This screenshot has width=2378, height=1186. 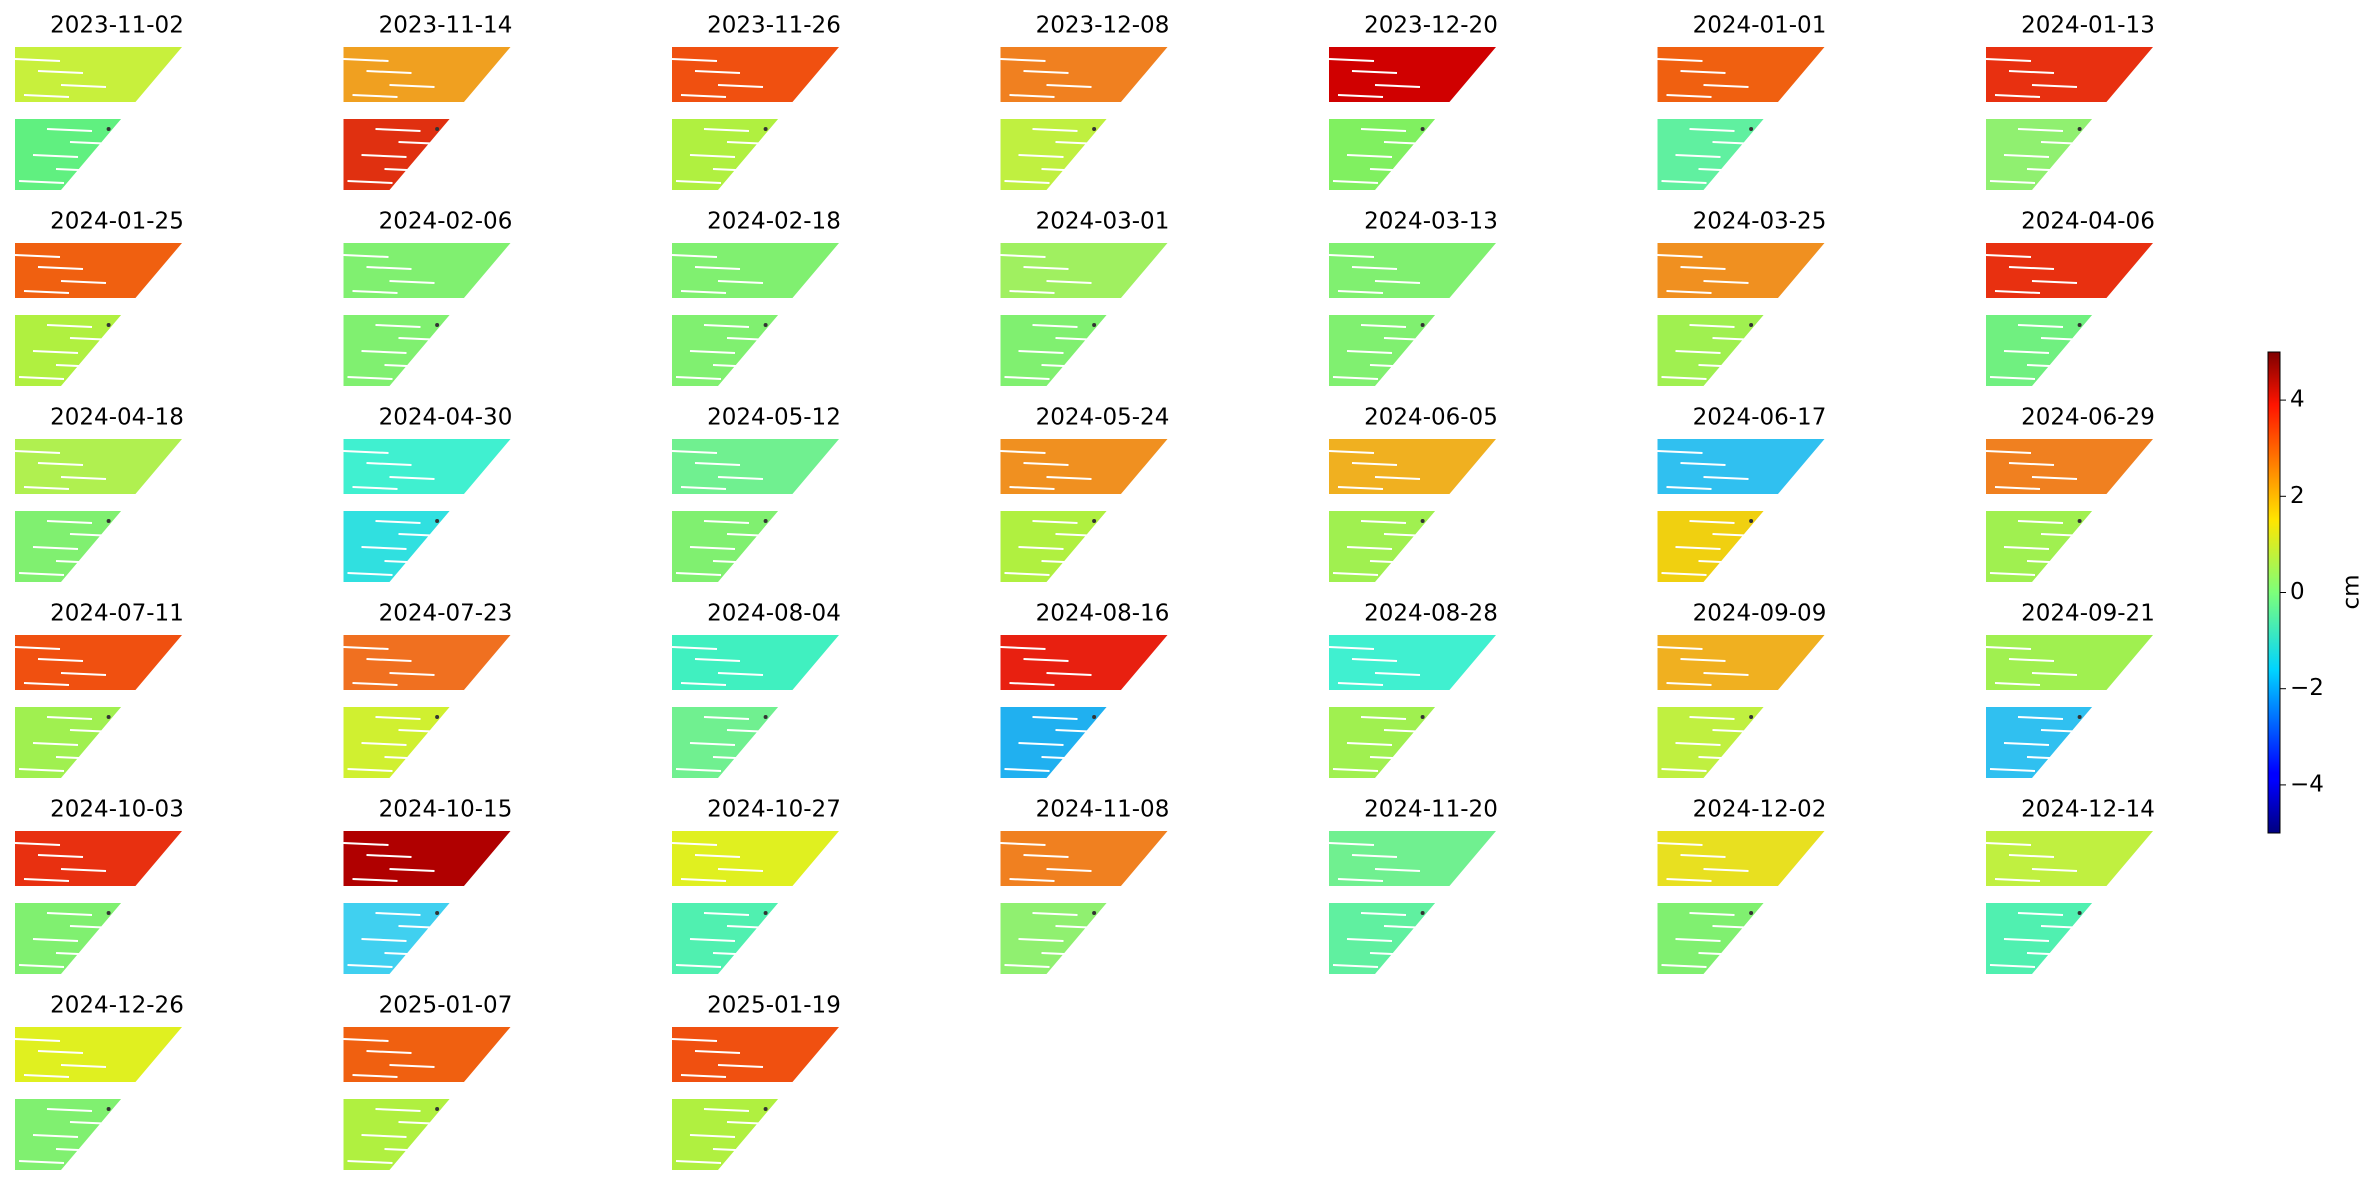 I want to click on panel-title: 2025-01-07, so click(x=446, y=1006).